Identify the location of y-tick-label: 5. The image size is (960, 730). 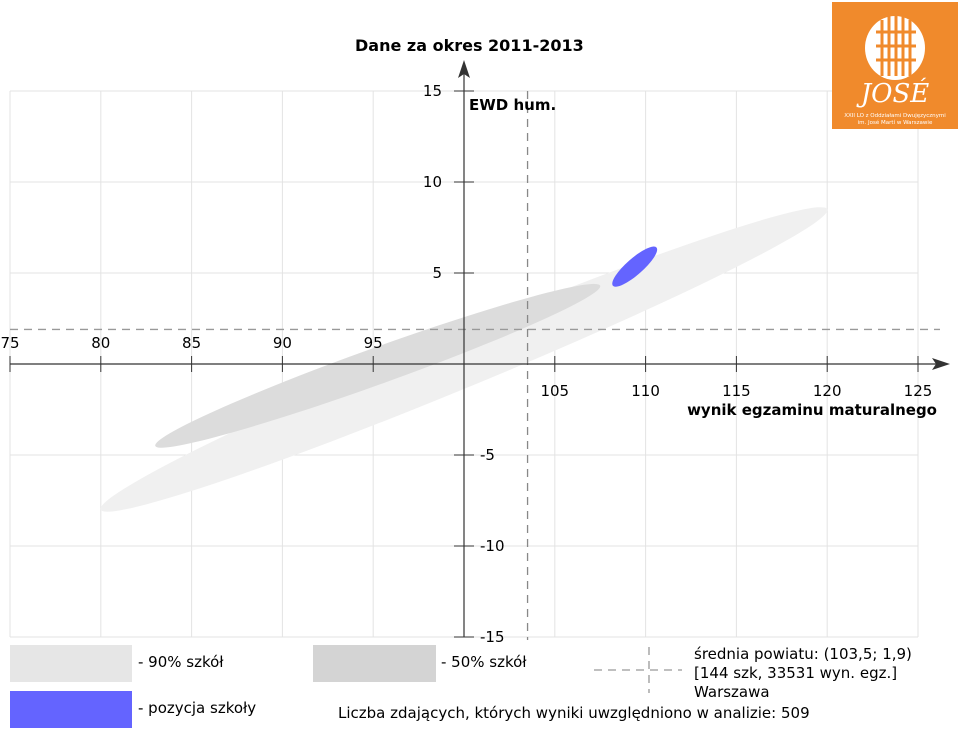
(437, 273).